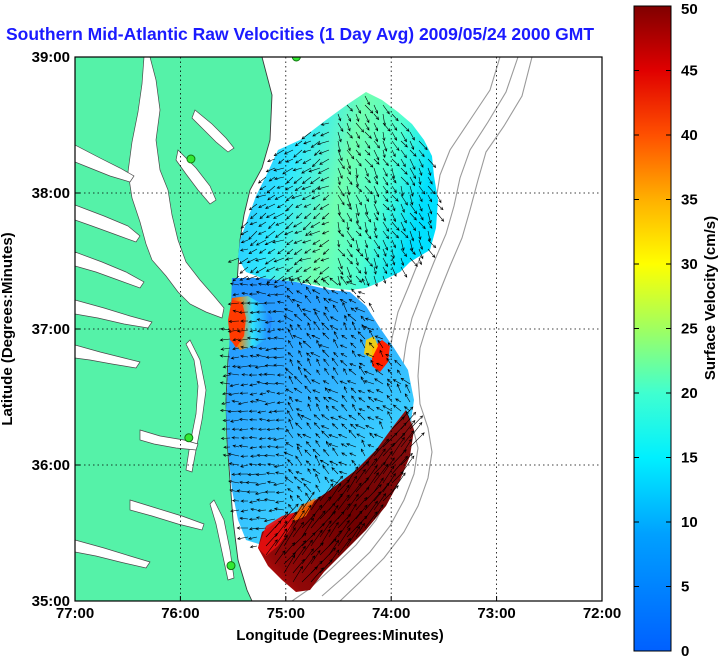 This screenshot has height=659, width=724. What do you see at coordinates (51, 193) in the screenshot?
I see `y-tick-label: 38:00` at bounding box center [51, 193].